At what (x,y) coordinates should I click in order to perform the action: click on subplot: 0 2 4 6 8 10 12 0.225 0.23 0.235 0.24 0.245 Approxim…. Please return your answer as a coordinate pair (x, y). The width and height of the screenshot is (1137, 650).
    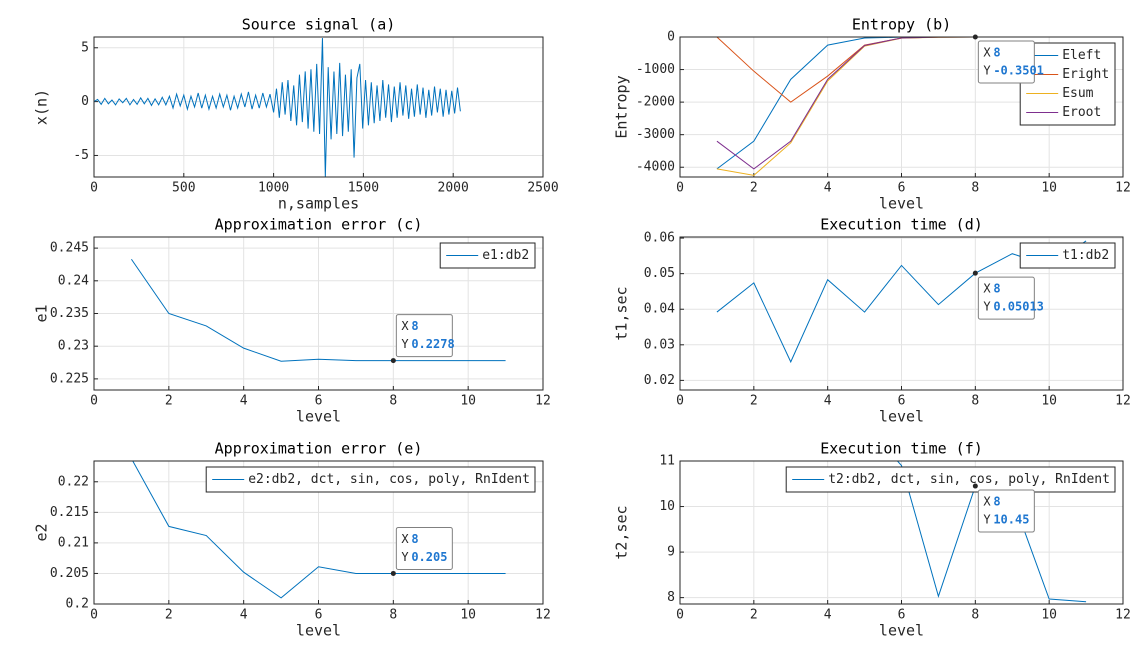
    Looking at the image, I should click on (292, 321).